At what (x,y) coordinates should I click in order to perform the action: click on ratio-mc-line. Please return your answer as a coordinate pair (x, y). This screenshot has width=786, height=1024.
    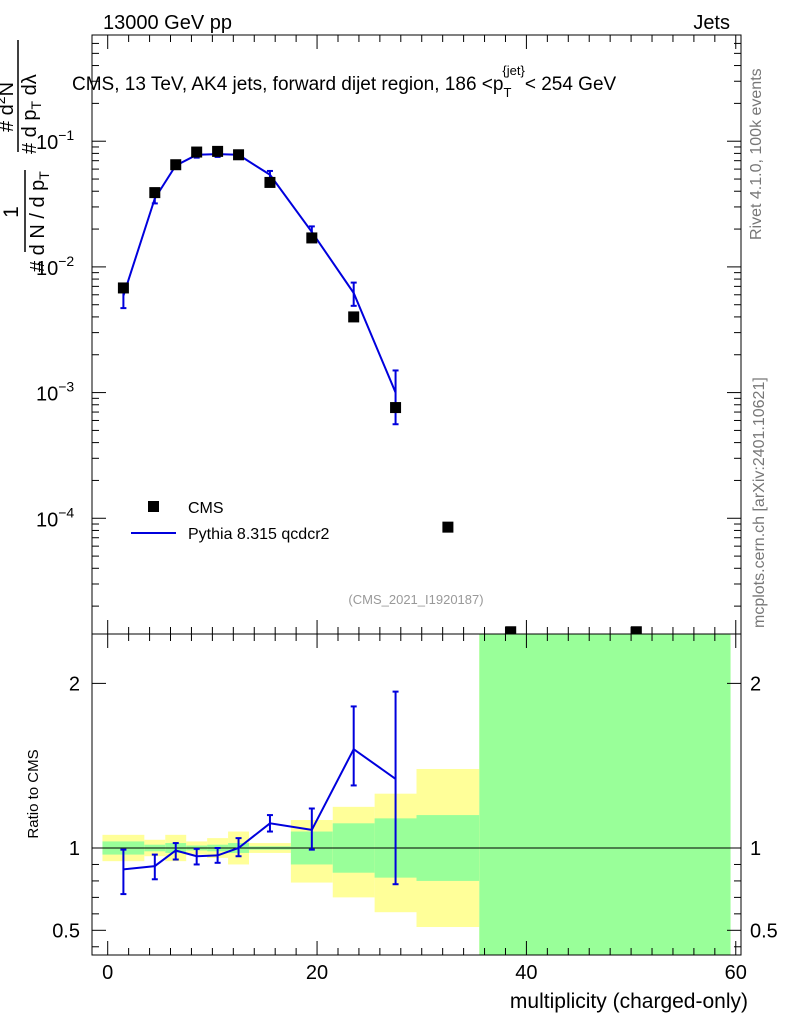
    Looking at the image, I should click on (260, 809).